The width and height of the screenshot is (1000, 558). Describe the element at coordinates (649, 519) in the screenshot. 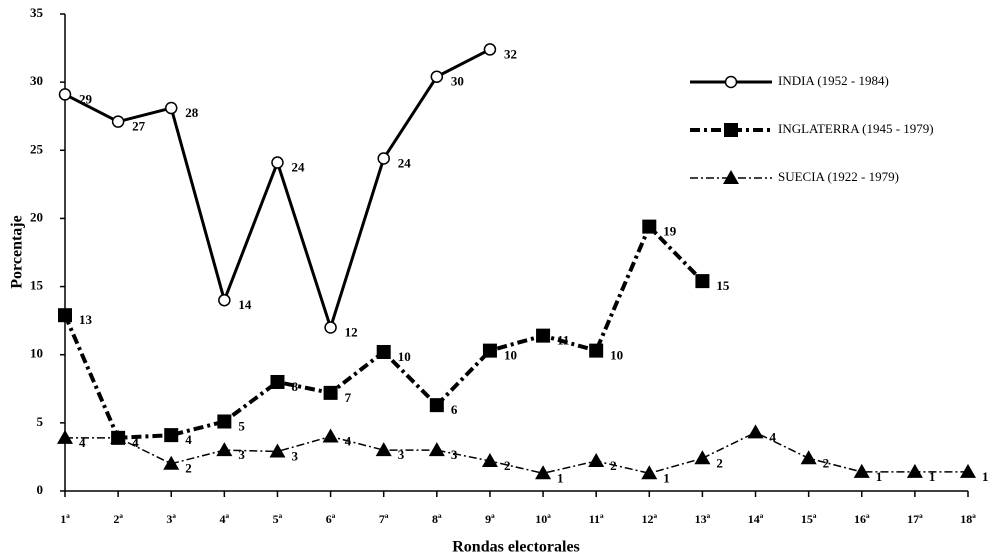

I see `x-tick-label: 12ª` at that location.